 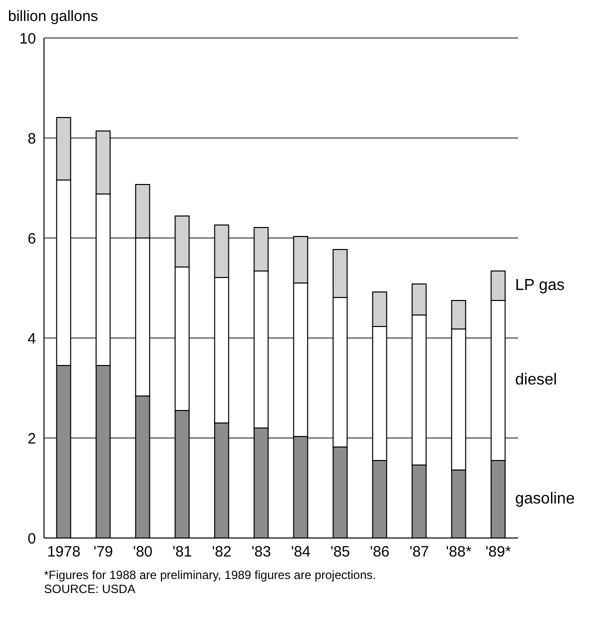 I want to click on x-tick-label: '79, so click(x=103, y=552).